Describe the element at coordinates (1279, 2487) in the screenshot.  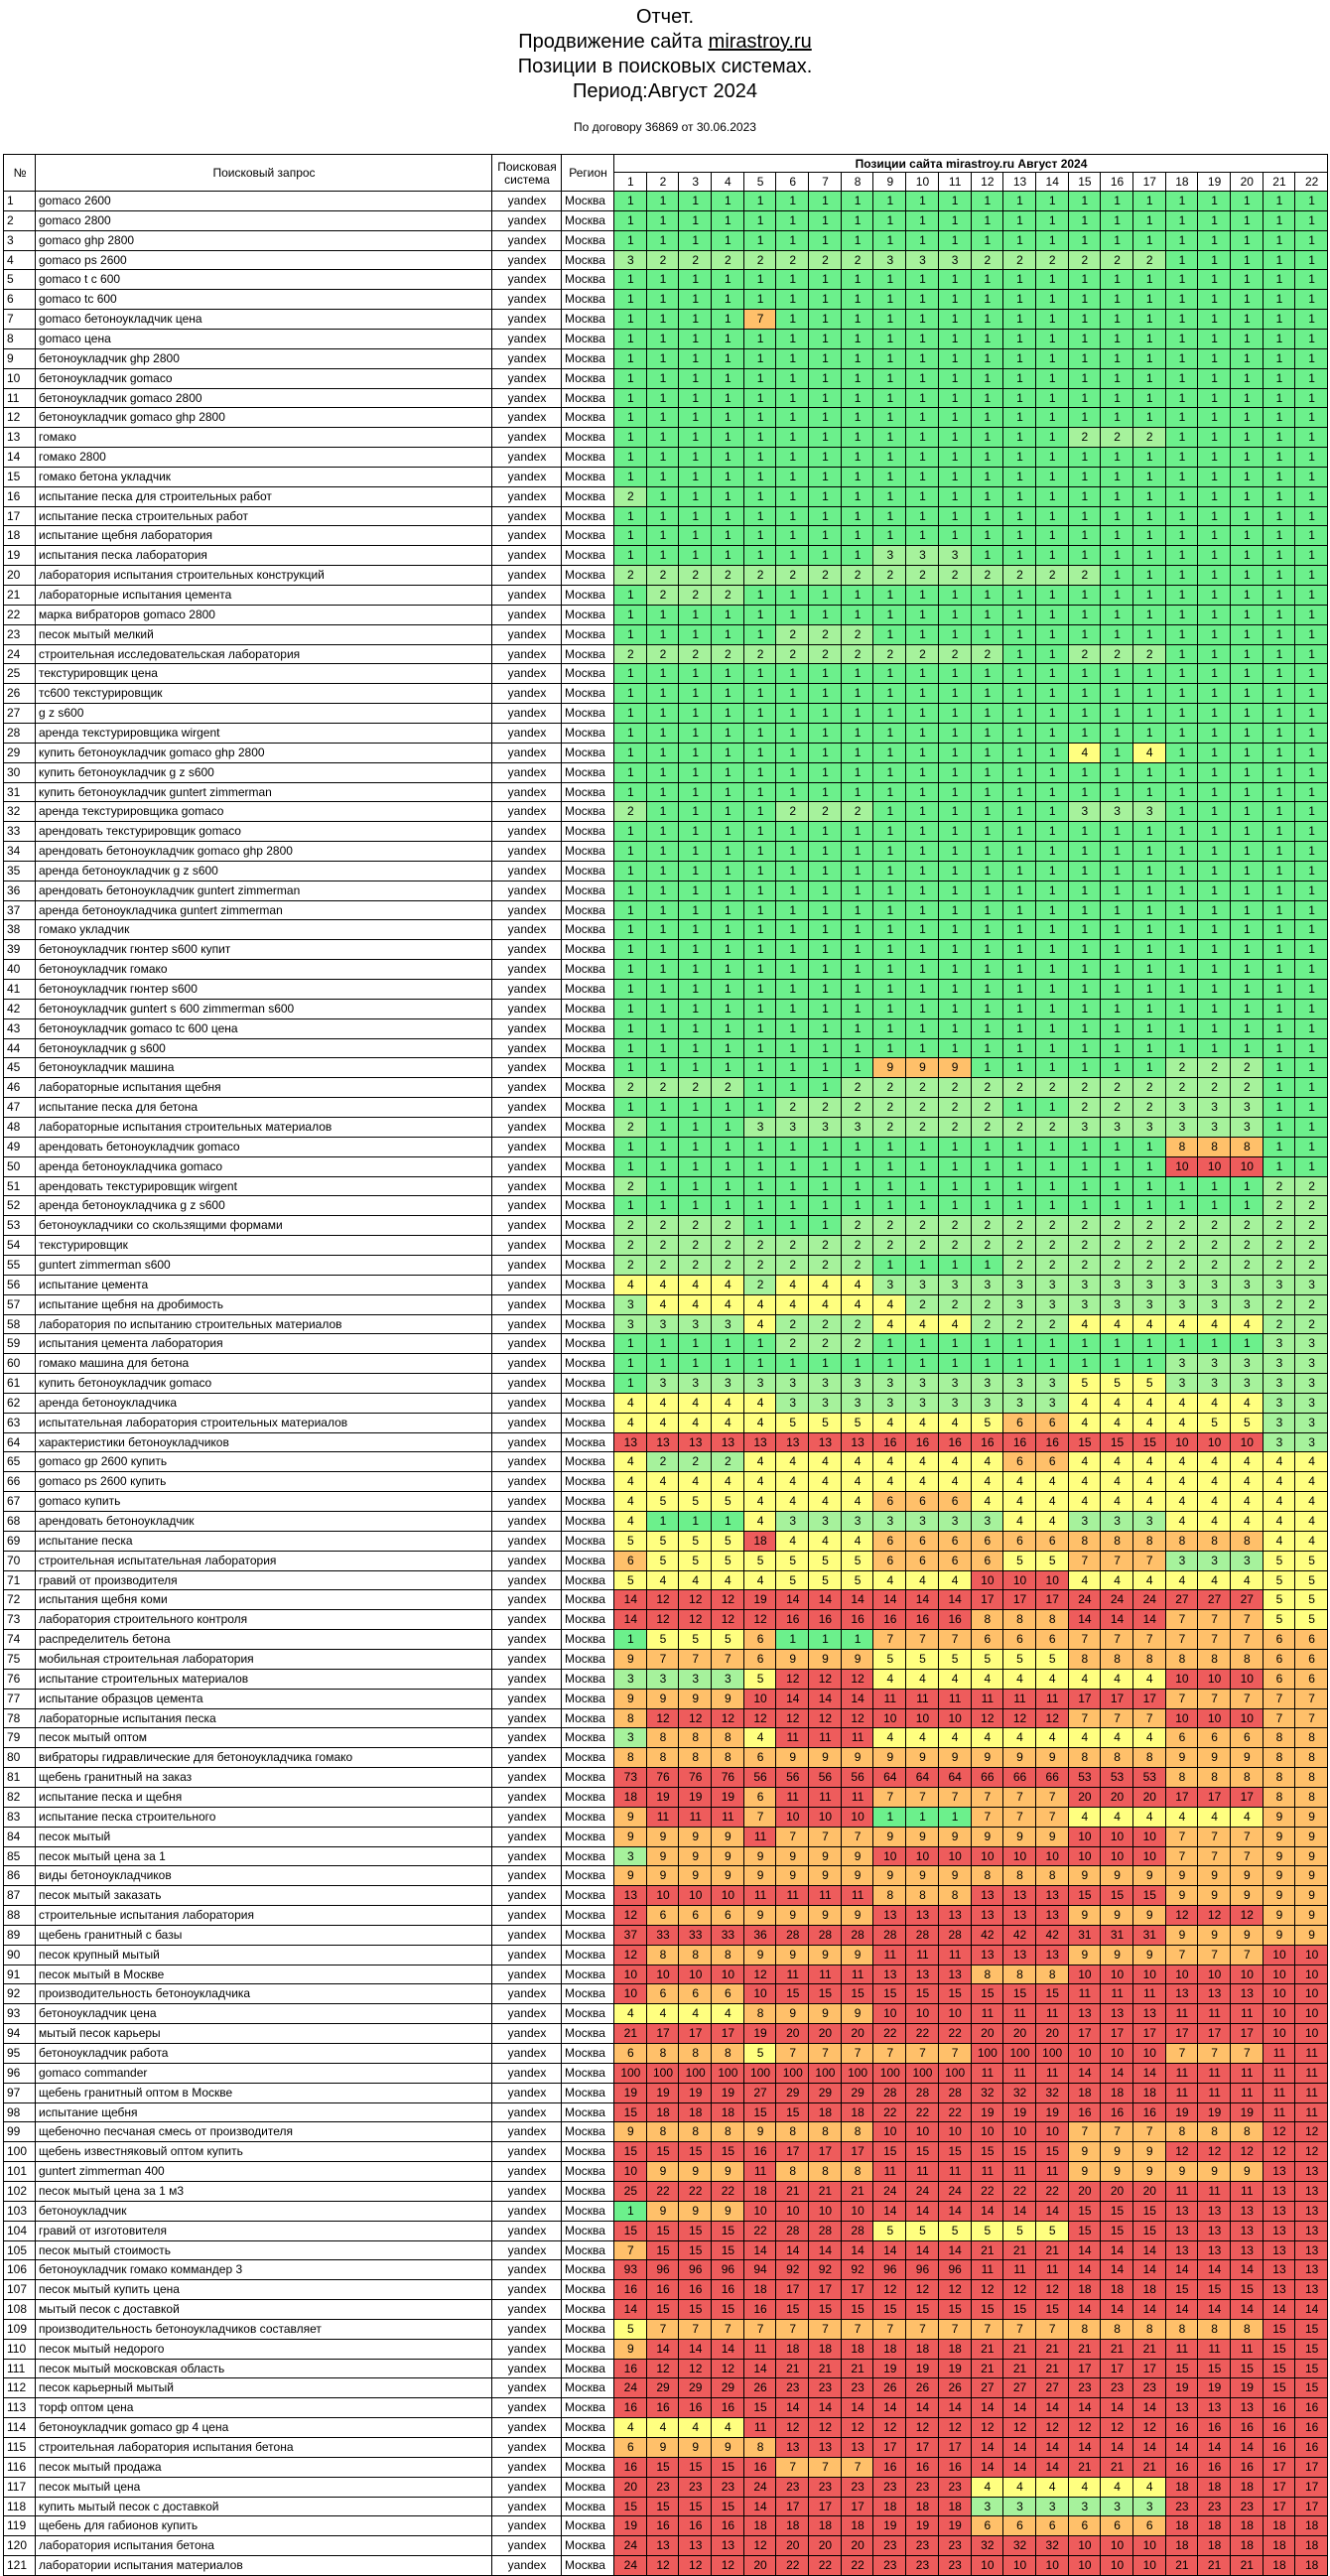
I see `position: 17` at that location.